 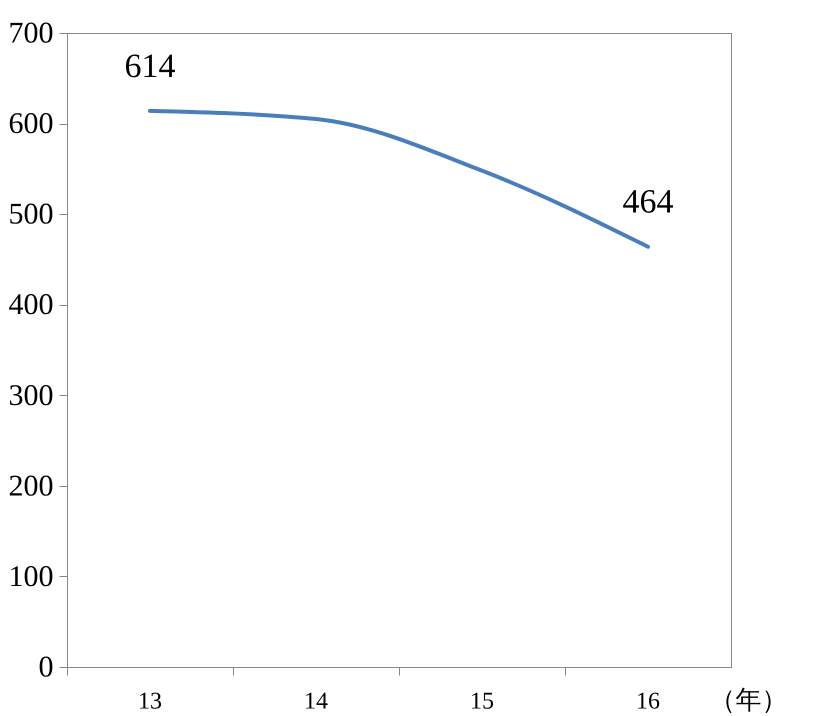 What do you see at coordinates (31, 123) in the screenshot?
I see `y-tick-label: 600` at bounding box center [31, 123].